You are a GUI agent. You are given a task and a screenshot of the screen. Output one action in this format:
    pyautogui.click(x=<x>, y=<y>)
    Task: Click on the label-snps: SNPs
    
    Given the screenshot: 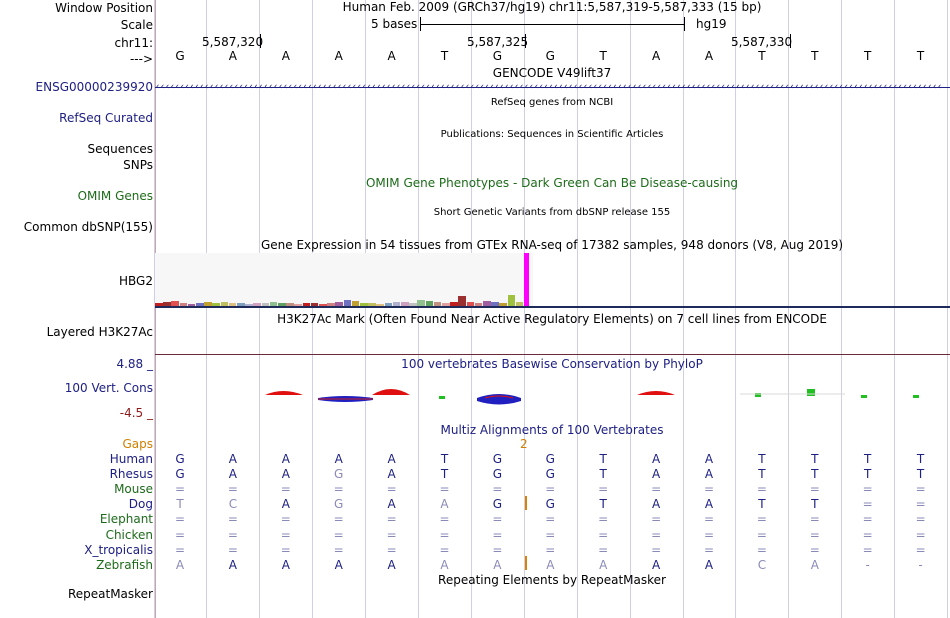 What is the action you would take?
    pyautogui.click(x=138, y=165)
    